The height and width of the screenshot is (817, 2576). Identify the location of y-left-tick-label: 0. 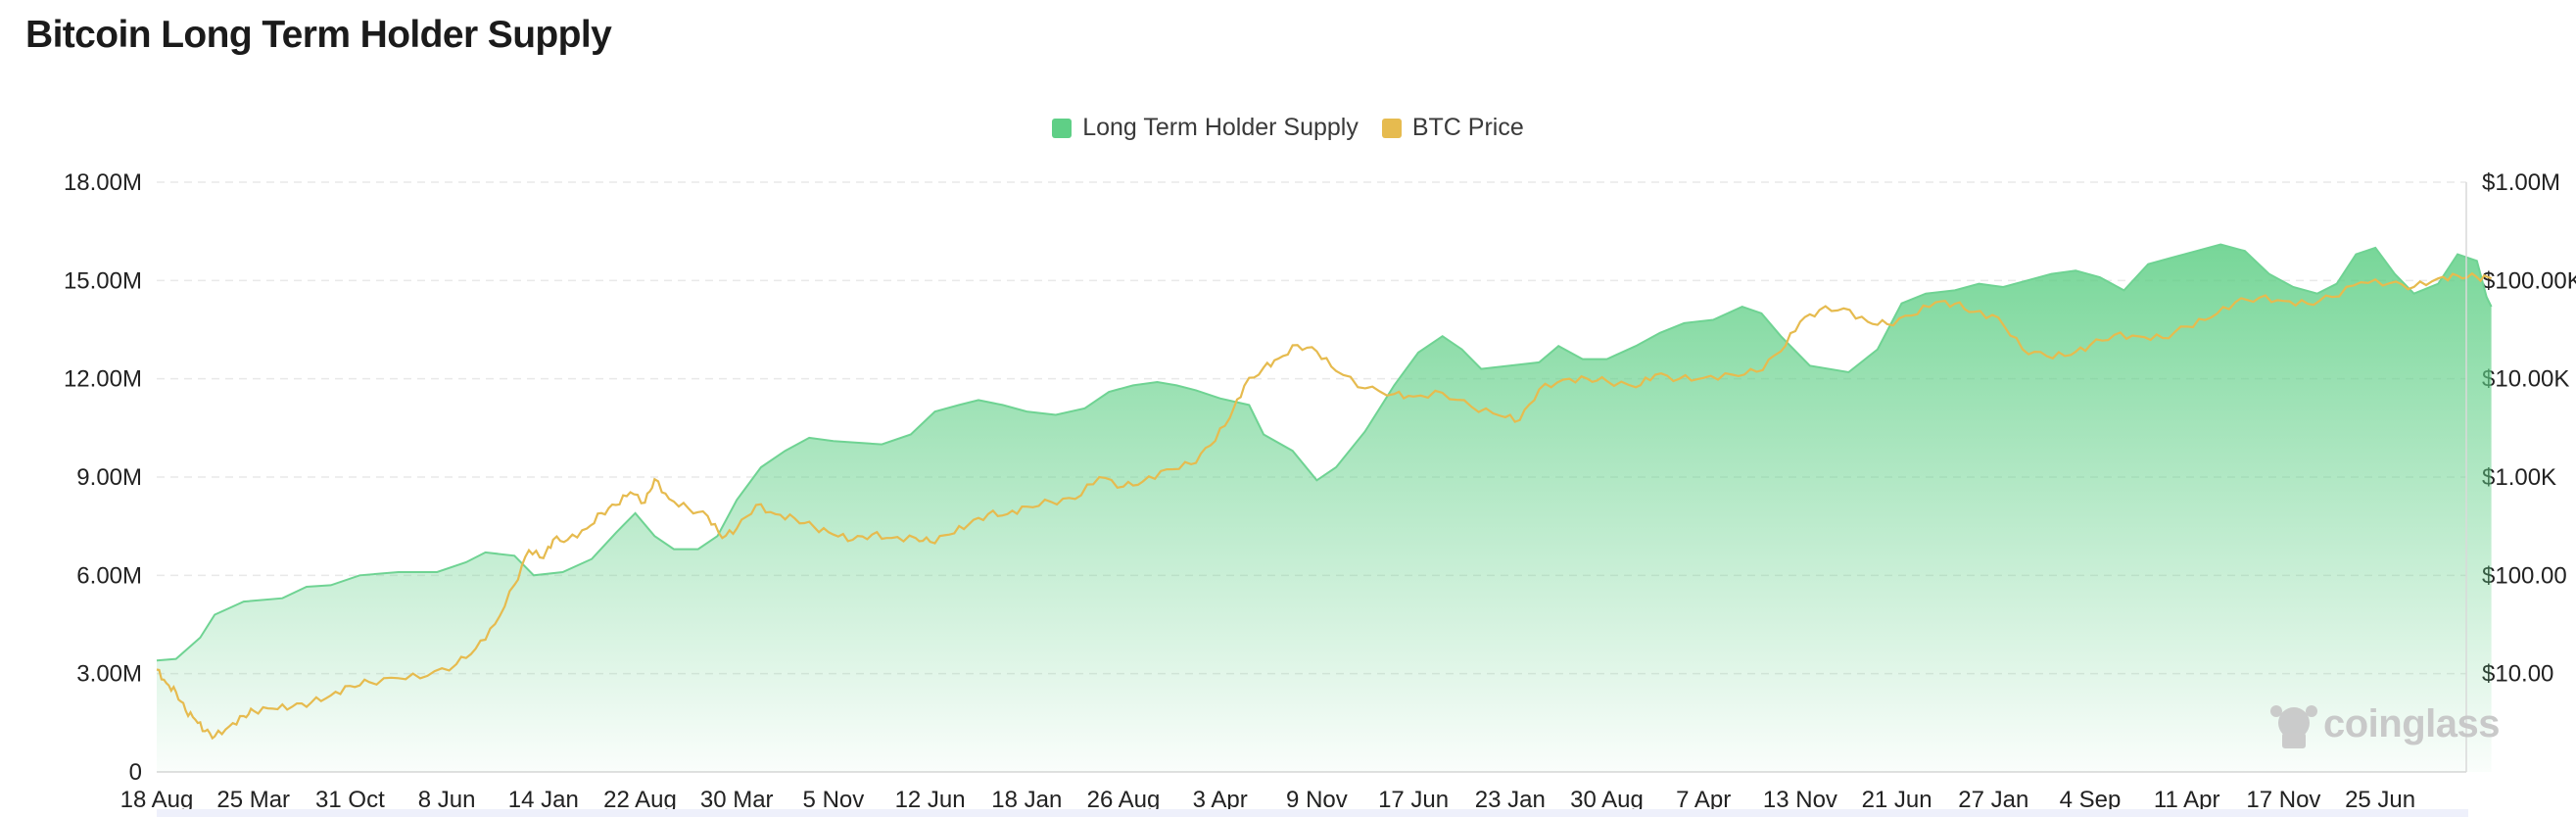
(135, 772).